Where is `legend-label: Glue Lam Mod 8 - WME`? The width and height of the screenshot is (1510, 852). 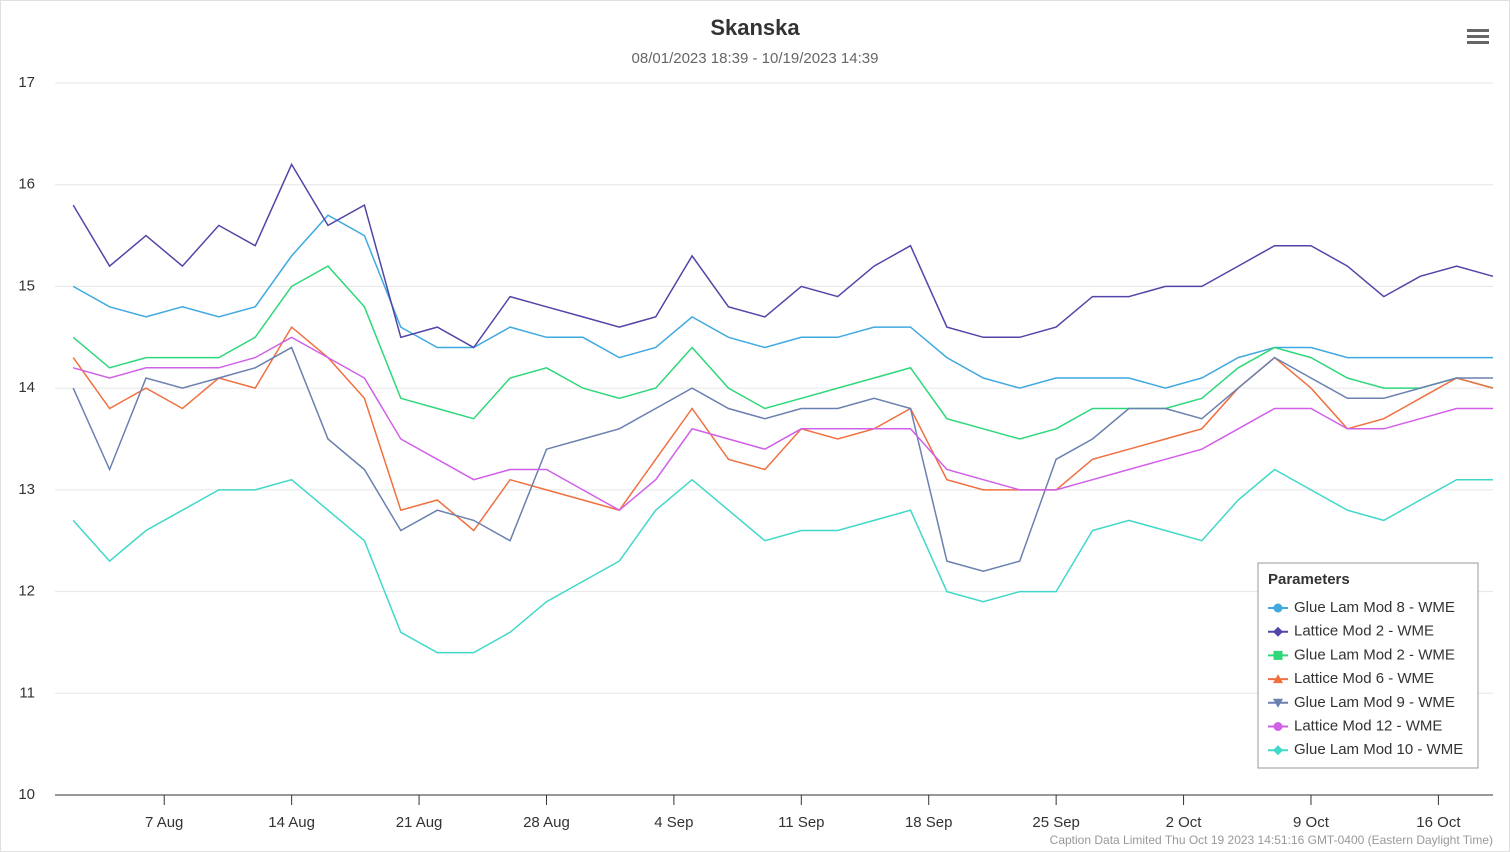
legend-label: Glue Lam Mod 8 - WME is located at coordinates (1374, 607).